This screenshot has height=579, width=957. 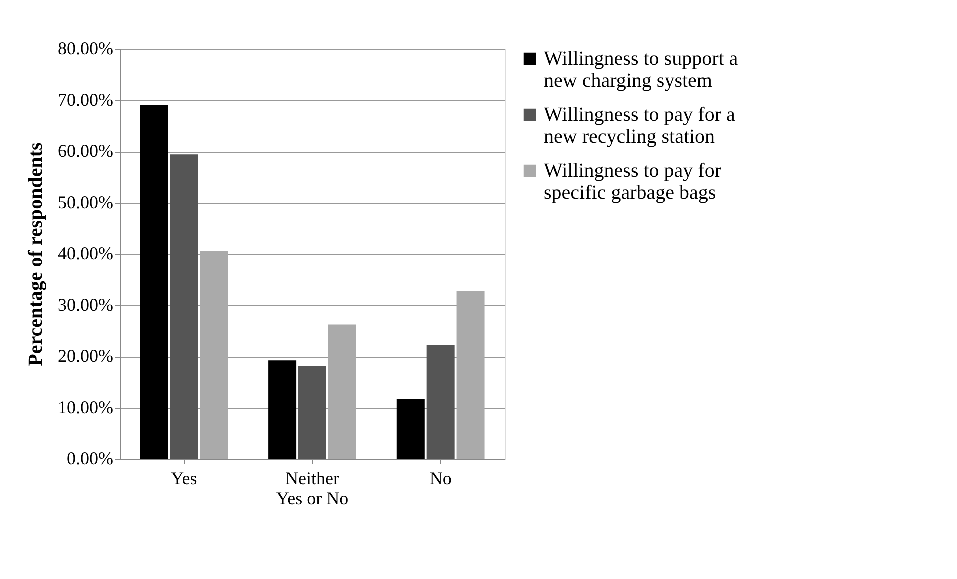 I want to click on y-tick-label: 50.00%, so click(x=86, y=202).